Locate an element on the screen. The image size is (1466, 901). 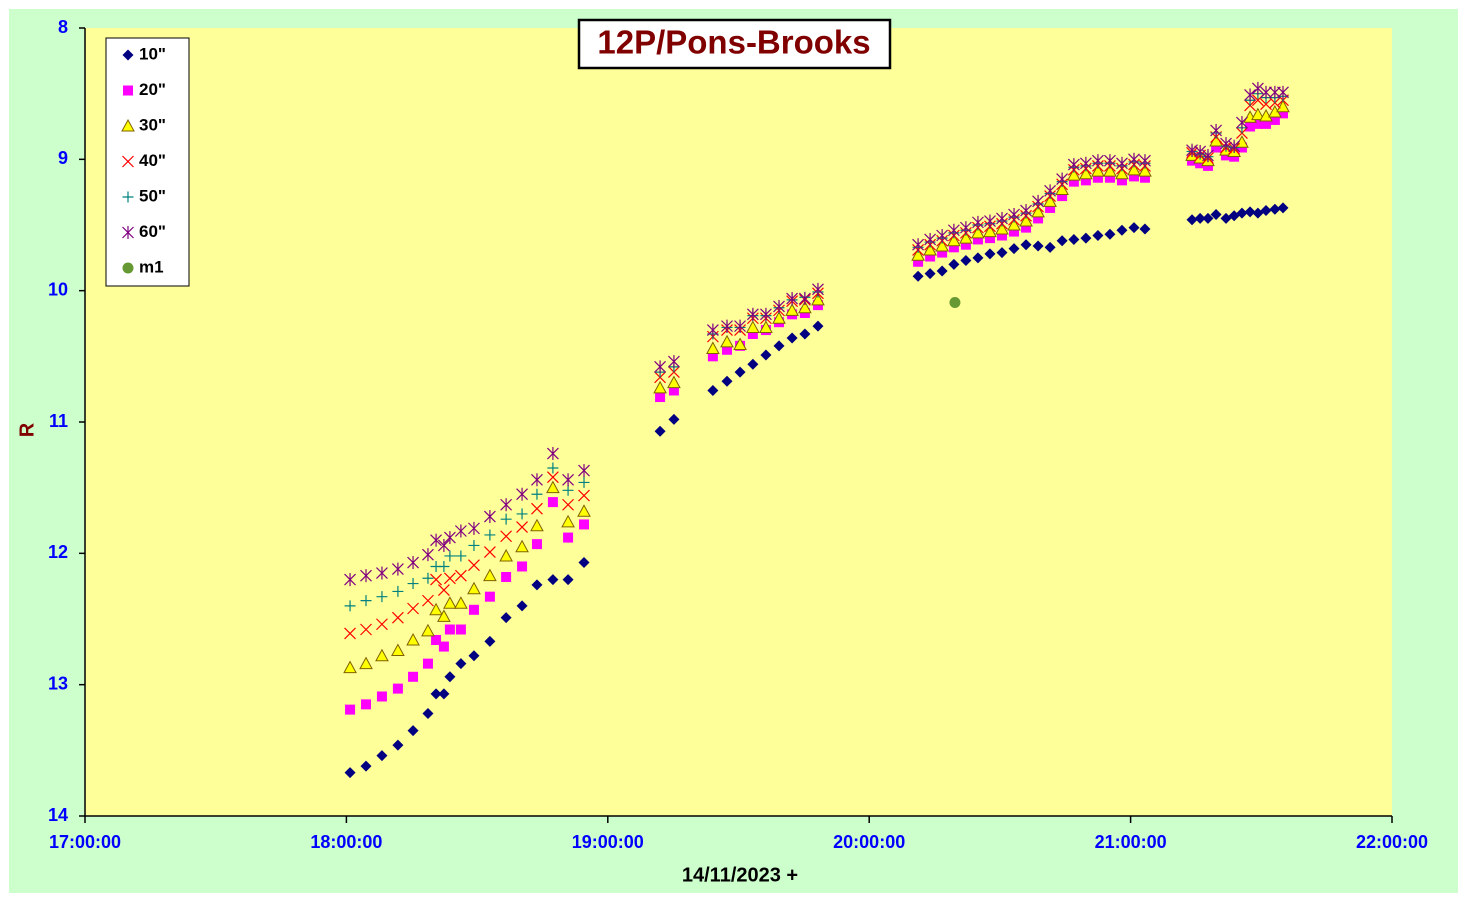
title-box is located at coordinates (734, 44).